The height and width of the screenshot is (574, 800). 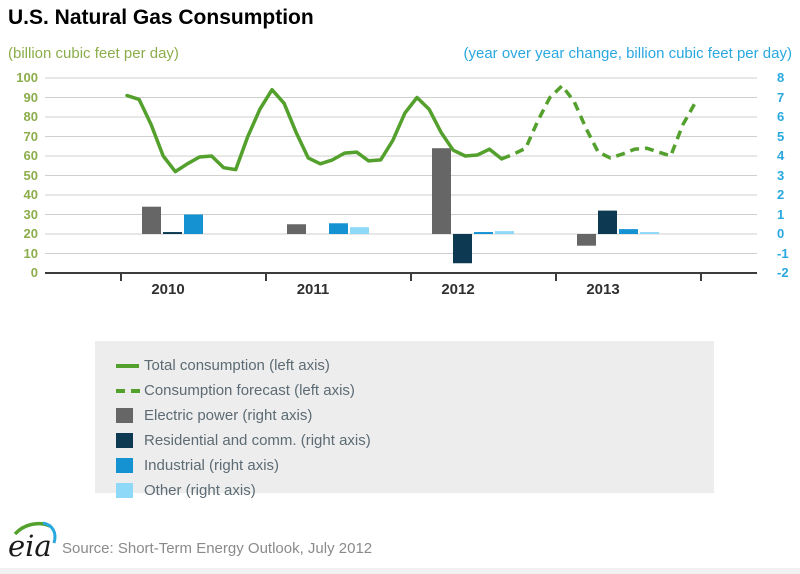 I want to click on y-axis-label-right: -1, so click(x=783, y=253).